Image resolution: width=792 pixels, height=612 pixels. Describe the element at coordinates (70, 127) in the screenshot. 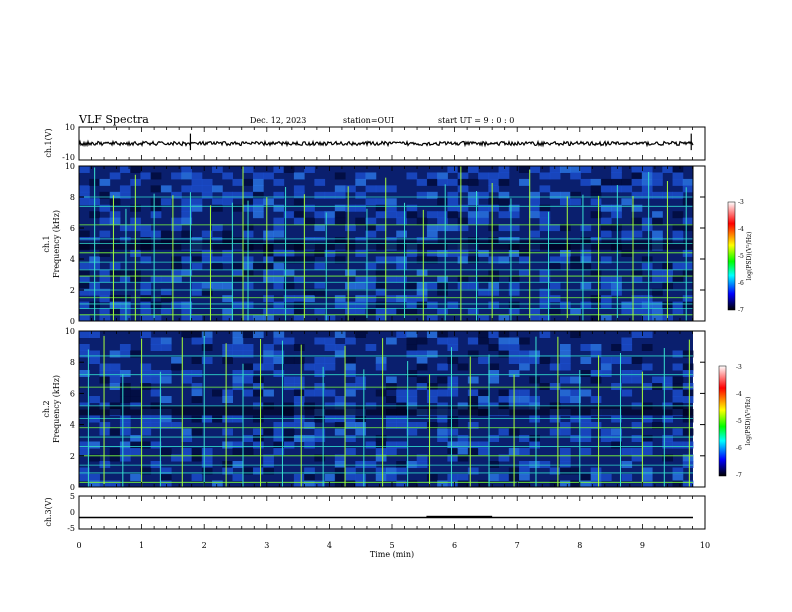

I see `ch1-ytick-top: 10` at that location.